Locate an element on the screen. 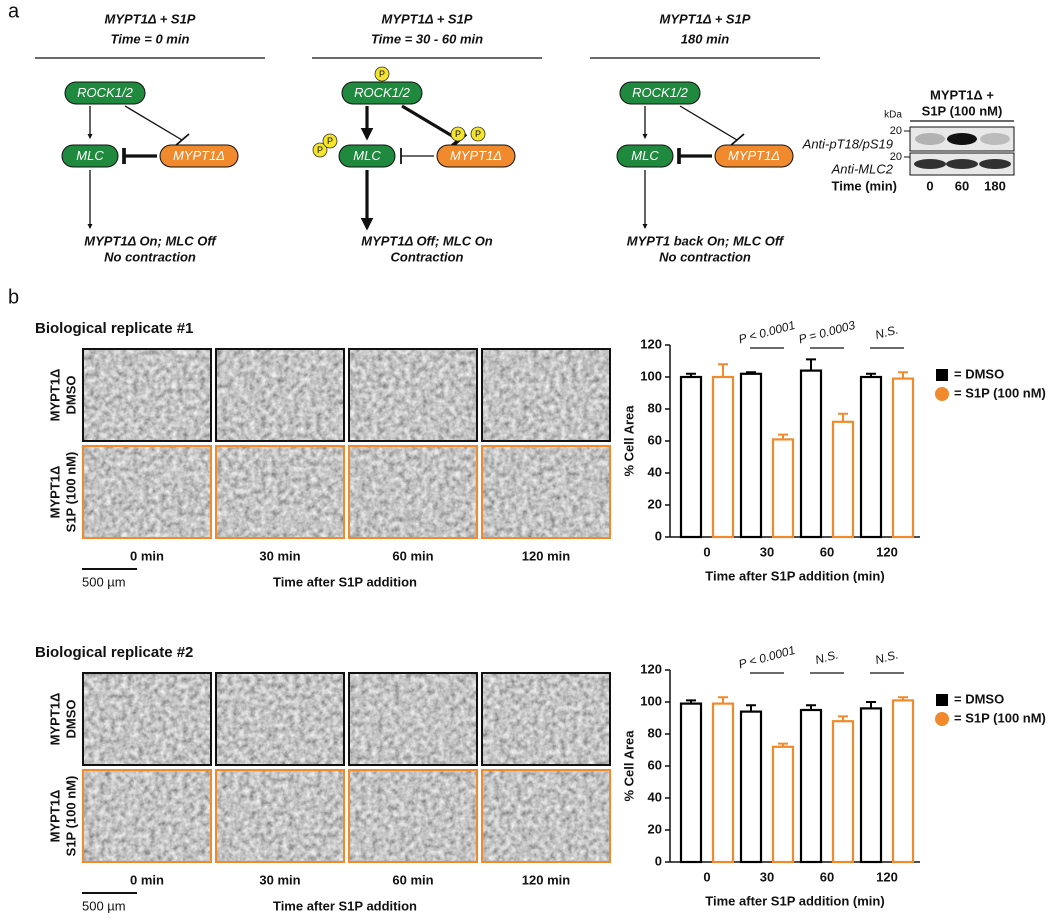 The height and width of the screenshot is (918, 1050). x-label: Time after S1P addition (min) is located at coordinates (794, 900).